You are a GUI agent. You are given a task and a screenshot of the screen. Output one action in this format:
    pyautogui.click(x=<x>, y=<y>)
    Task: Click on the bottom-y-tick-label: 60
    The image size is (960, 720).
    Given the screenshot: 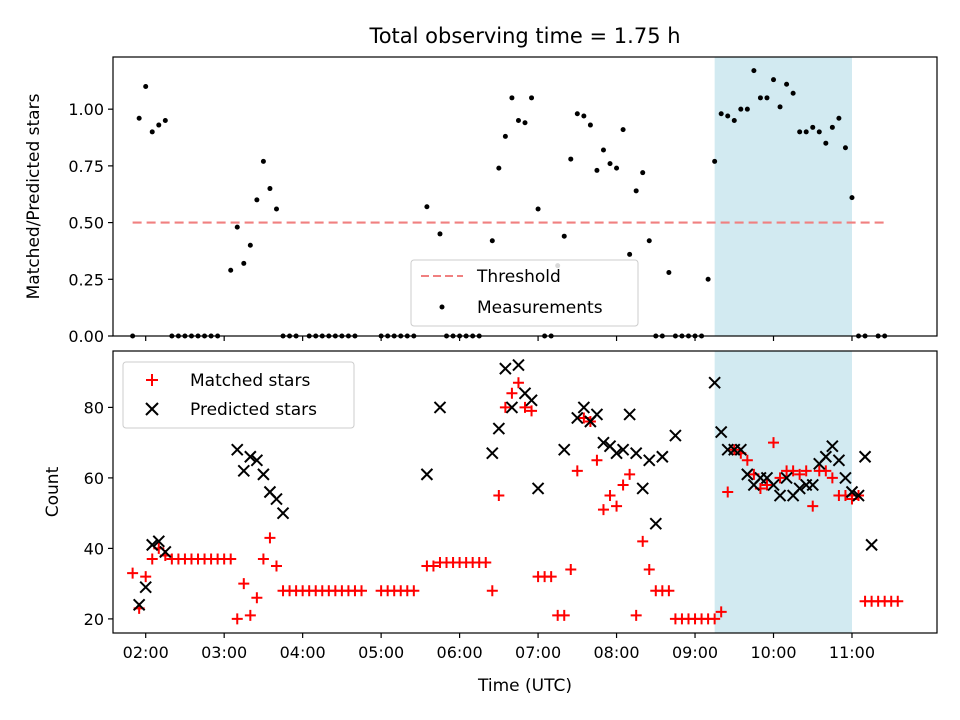 What is the action you would take?
    pyautogui.click(x=94, y=478)
    